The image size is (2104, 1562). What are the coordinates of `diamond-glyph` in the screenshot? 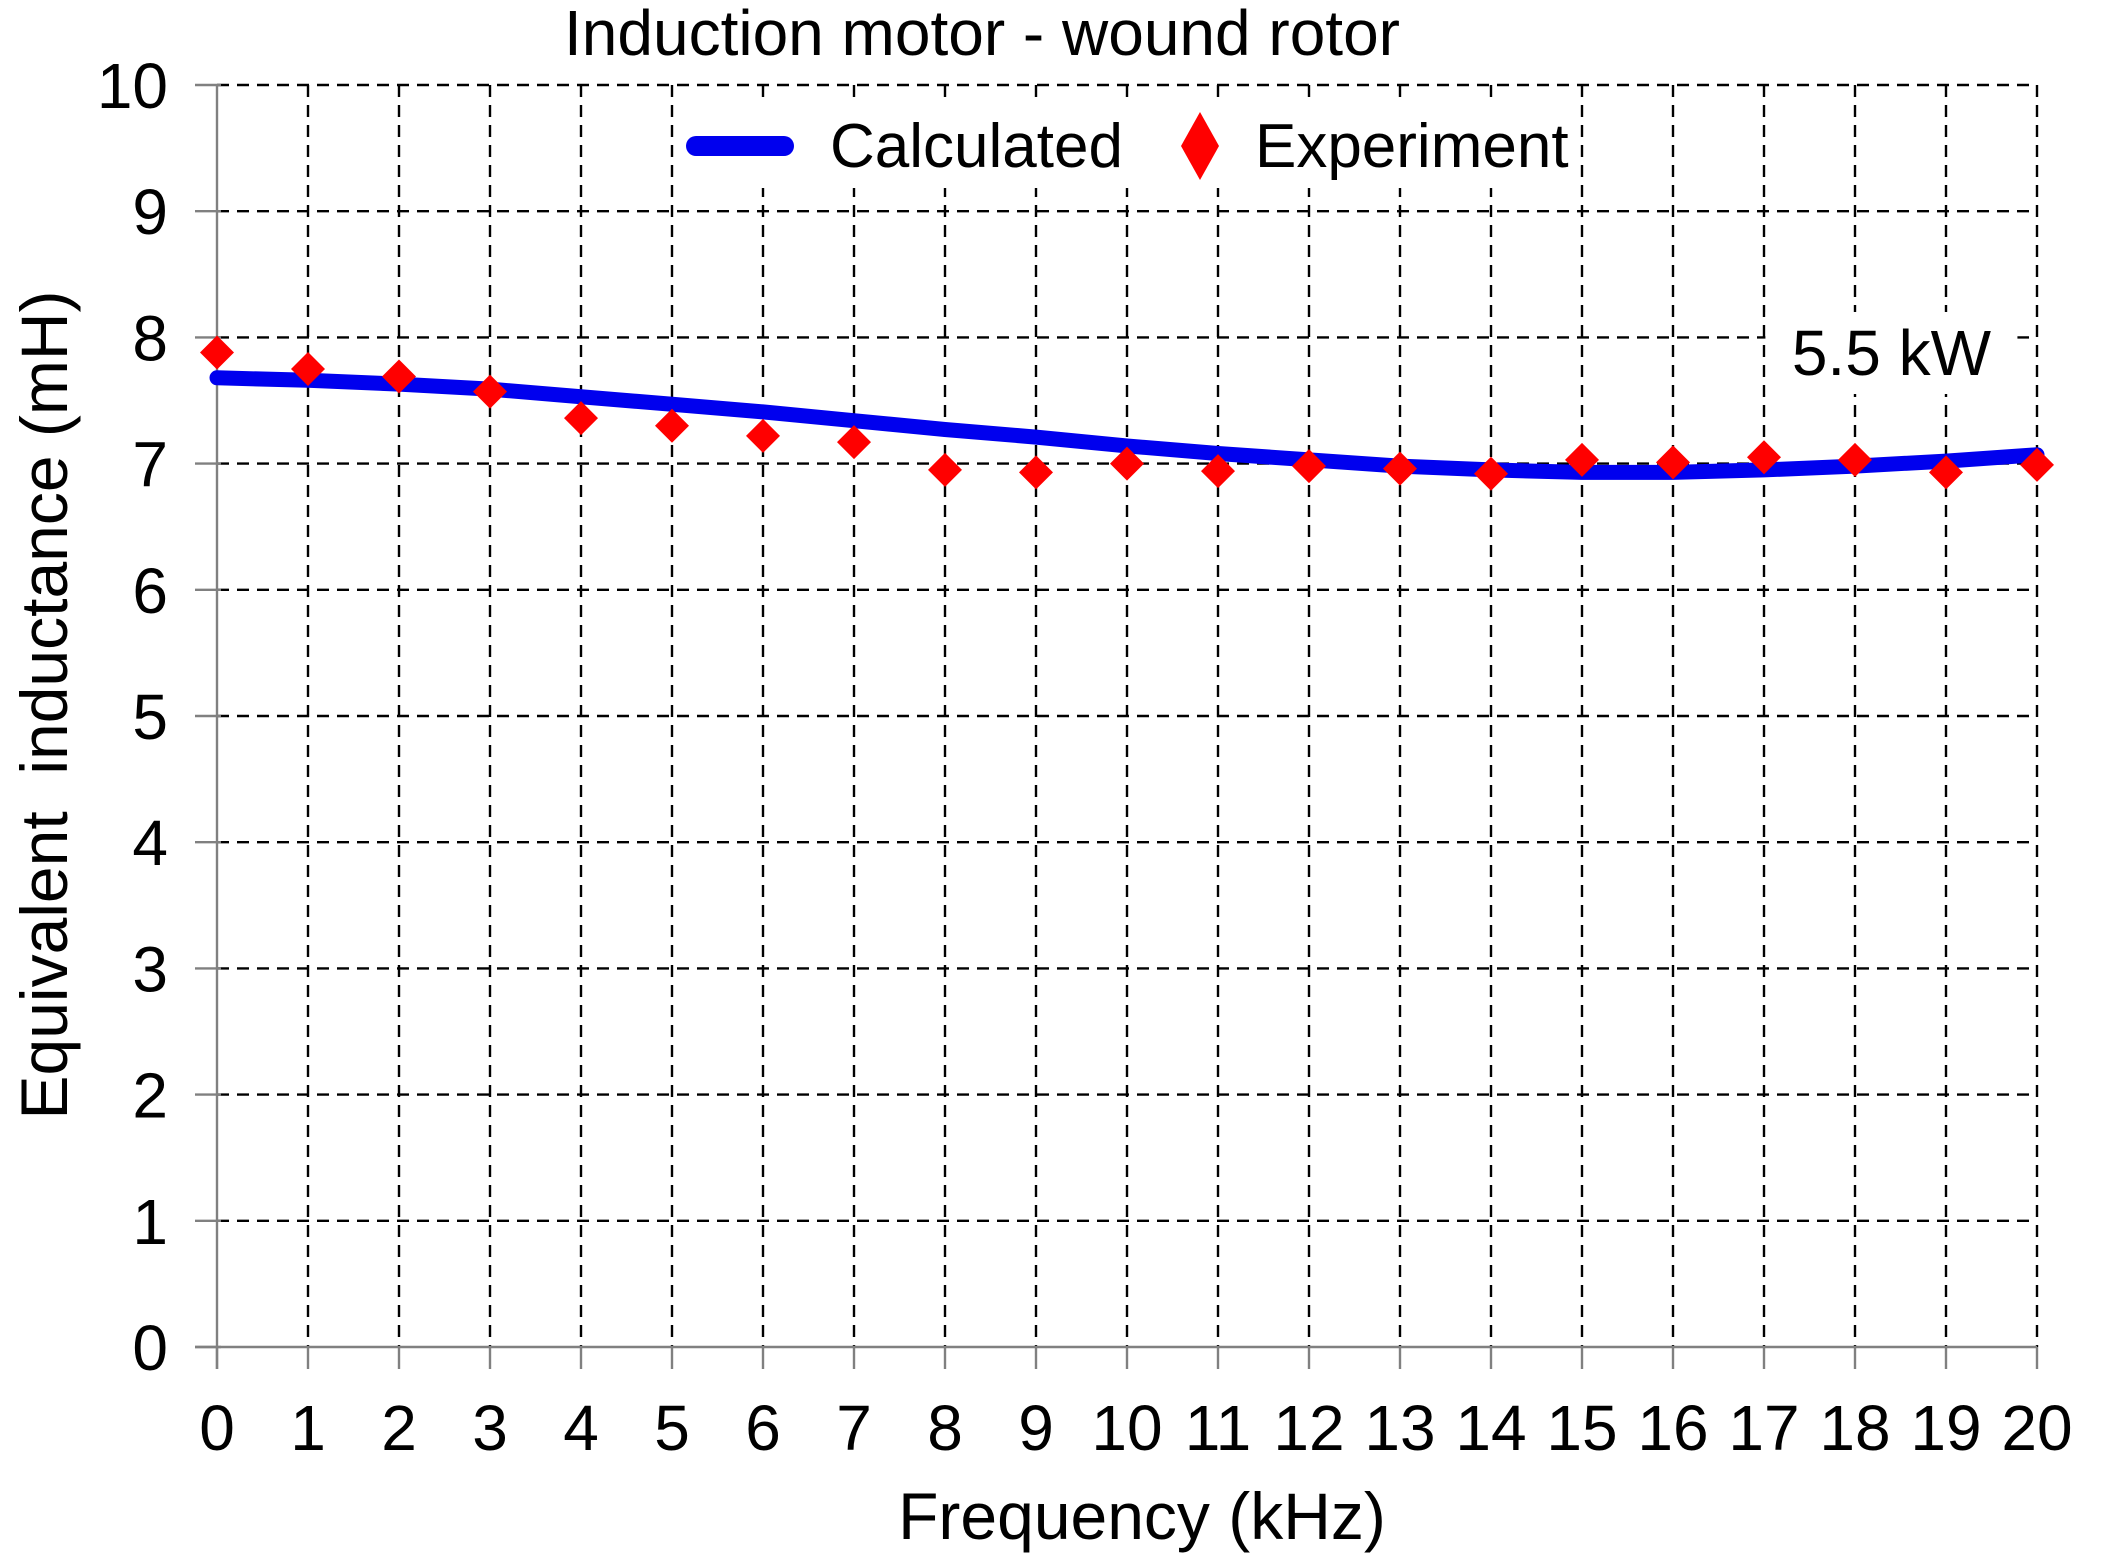 It's located at (1199, 146).